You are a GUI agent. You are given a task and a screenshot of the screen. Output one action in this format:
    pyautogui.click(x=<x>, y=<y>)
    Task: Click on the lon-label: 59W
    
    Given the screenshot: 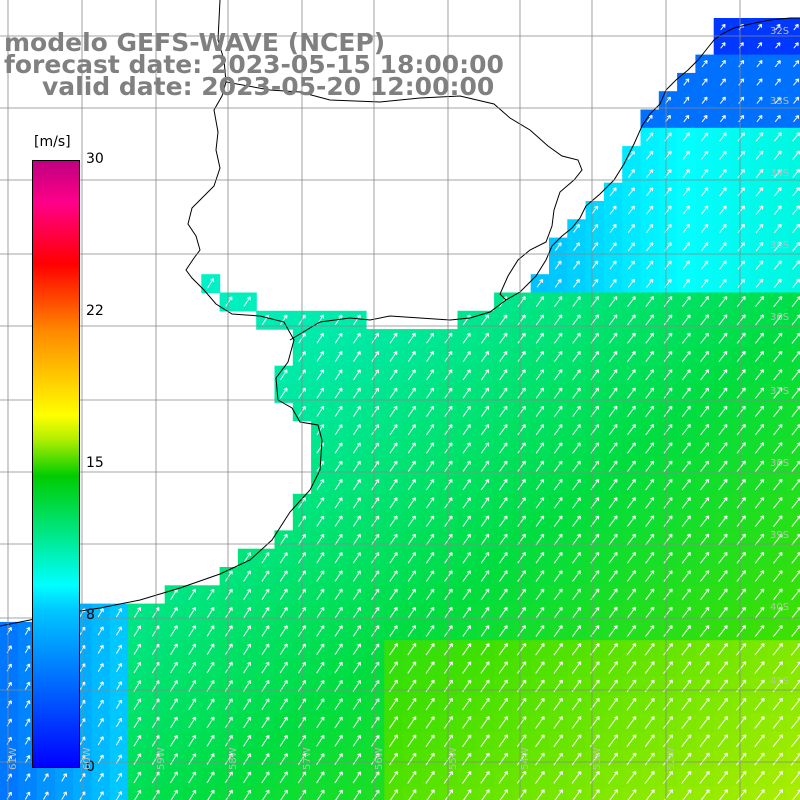 What is the action you would take?
    pyautogui.click(x=161, y=758)
    